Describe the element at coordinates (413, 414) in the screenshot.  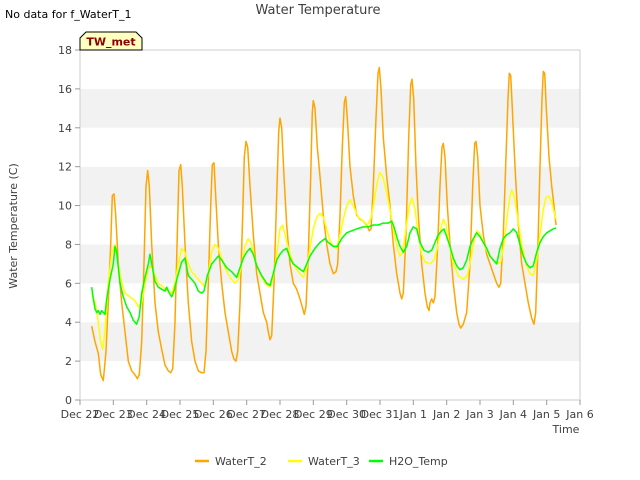
I see `x-tick-label: Jan 1` at that location.